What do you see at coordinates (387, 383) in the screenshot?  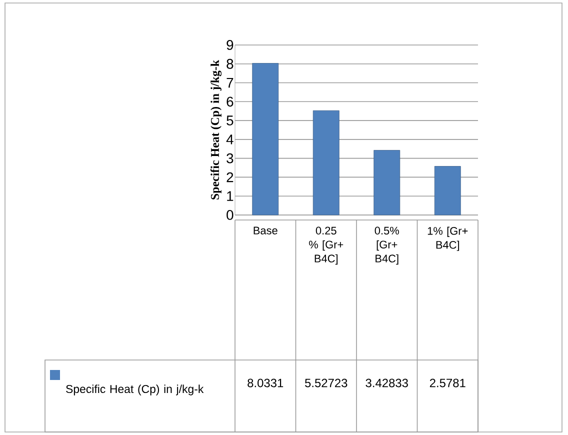 I see `data-label: 3.42833` at bounding box center [387, 383].